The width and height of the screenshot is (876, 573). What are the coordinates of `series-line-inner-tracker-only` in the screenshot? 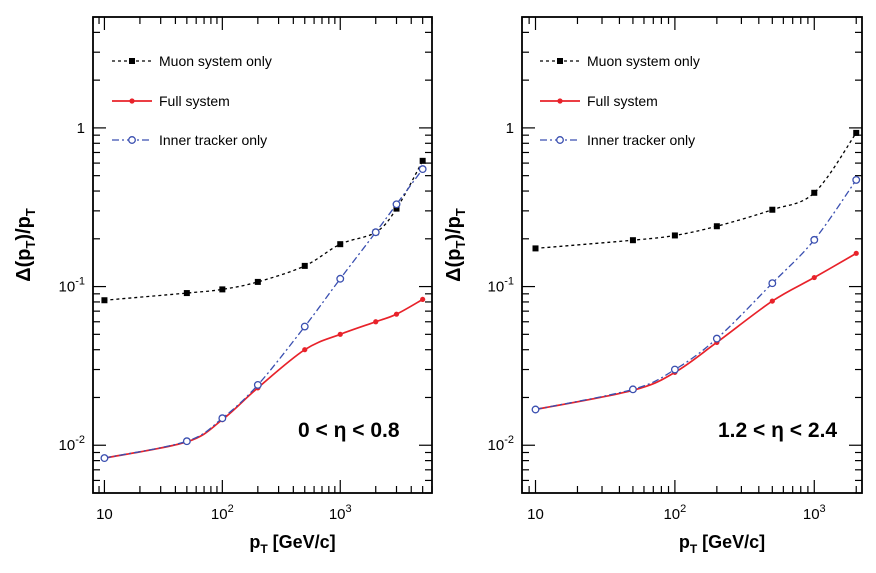 It's located at (696, 295).